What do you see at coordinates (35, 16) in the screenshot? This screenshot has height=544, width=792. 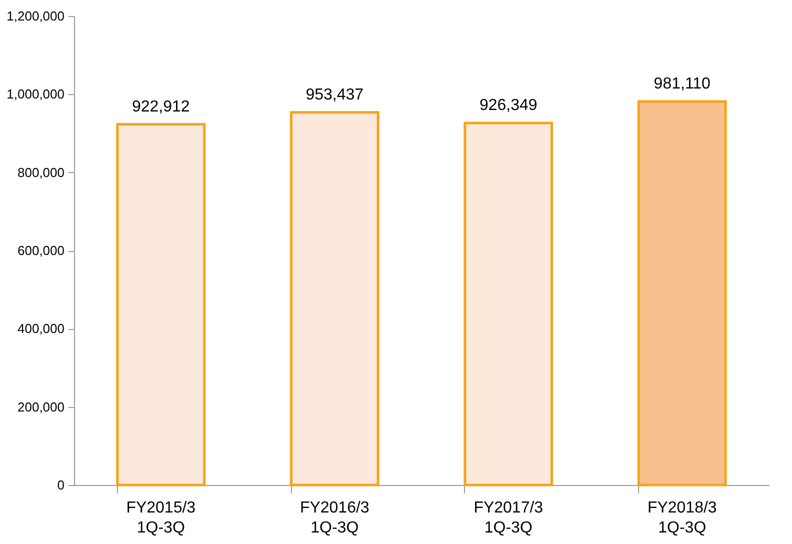 I see `y-tick-label: 1,200,000` at bounding box center [35, 16].